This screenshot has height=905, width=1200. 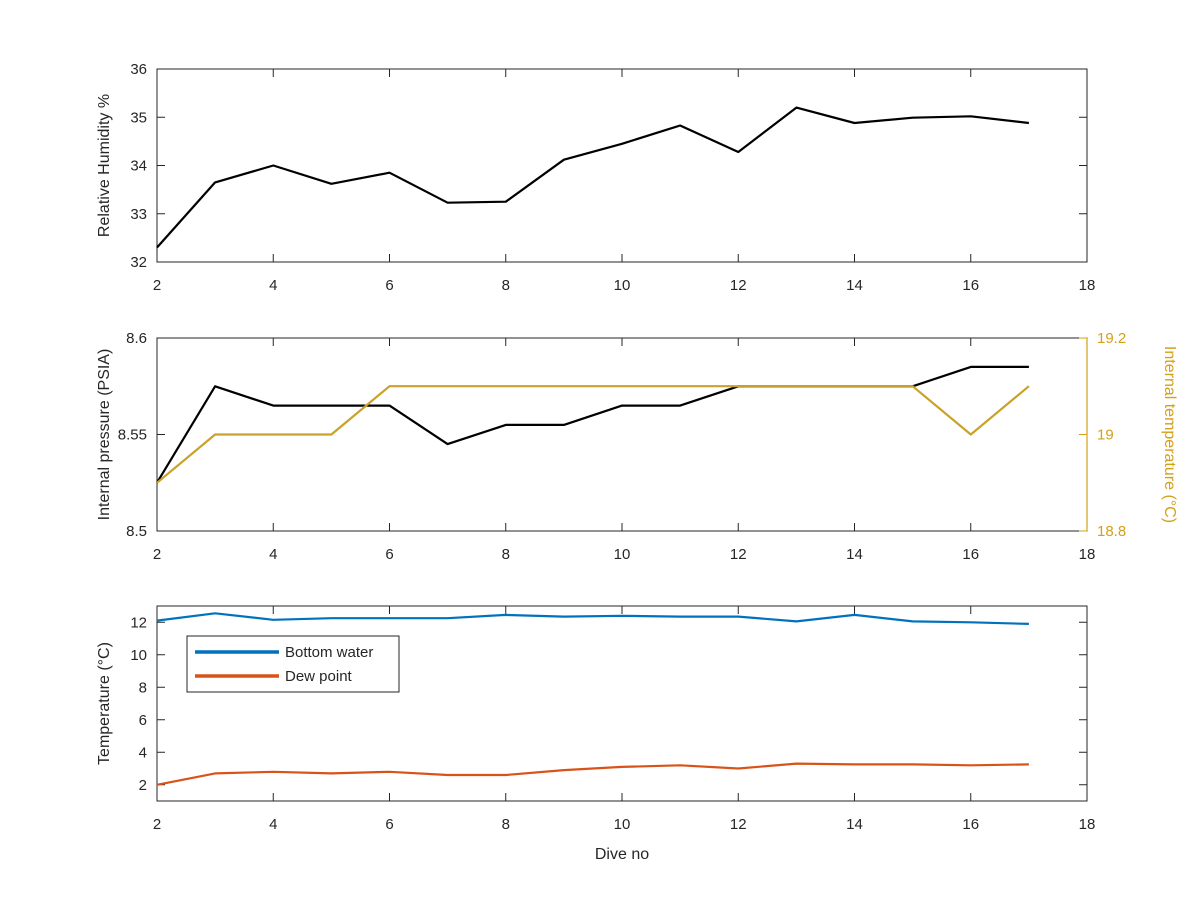 I want to click on y-tick-label: 6, so click(x=143, y=720).